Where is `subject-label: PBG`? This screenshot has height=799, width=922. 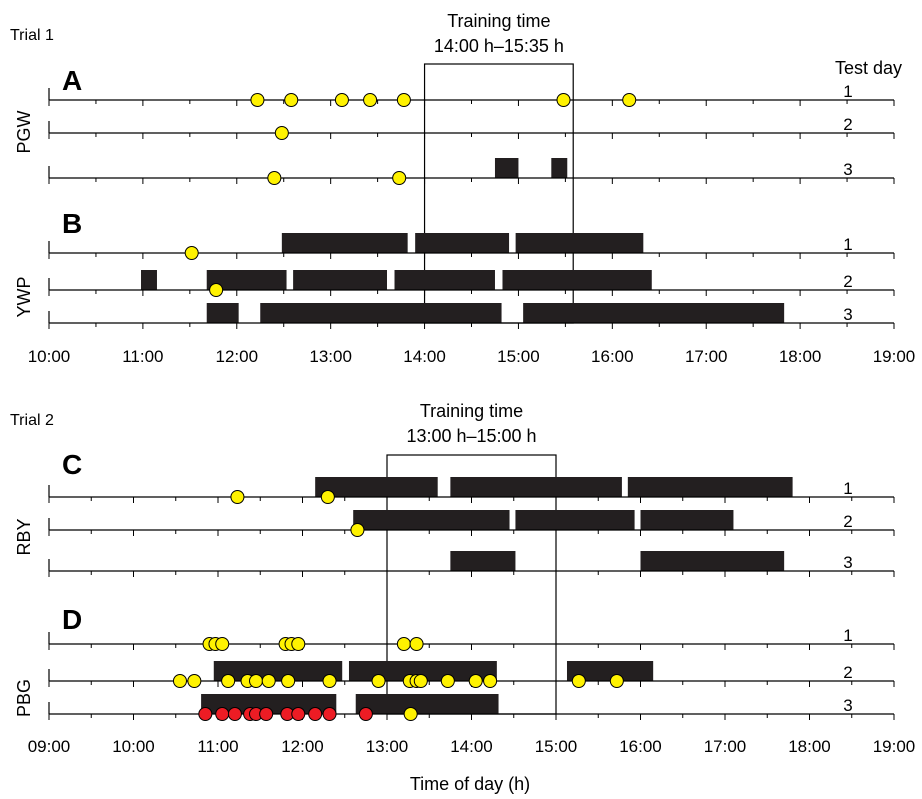 subject-label: PBG is located at coordinates (24, 698).